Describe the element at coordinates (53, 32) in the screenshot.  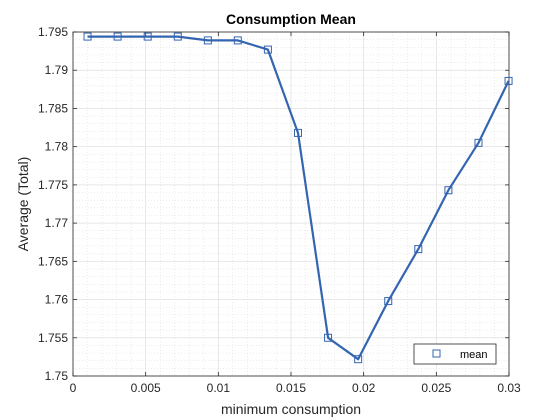
I see `y-tick-label: 1.795` at that location.